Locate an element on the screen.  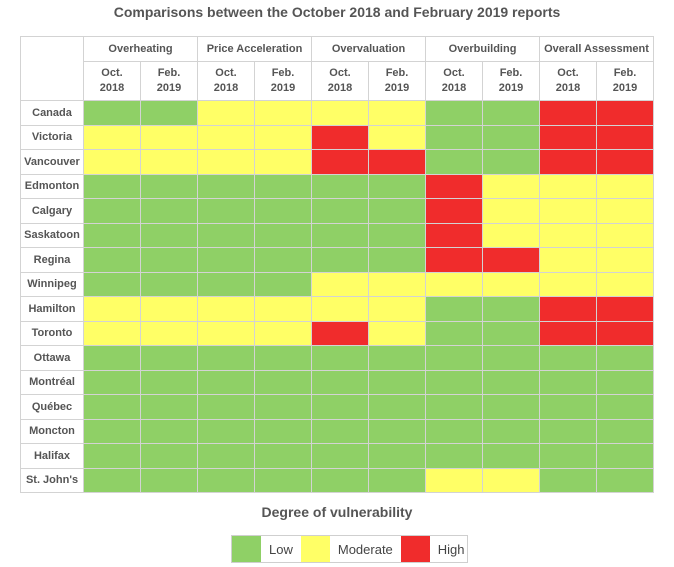
corner-cell is located at coordinates (52, 68).